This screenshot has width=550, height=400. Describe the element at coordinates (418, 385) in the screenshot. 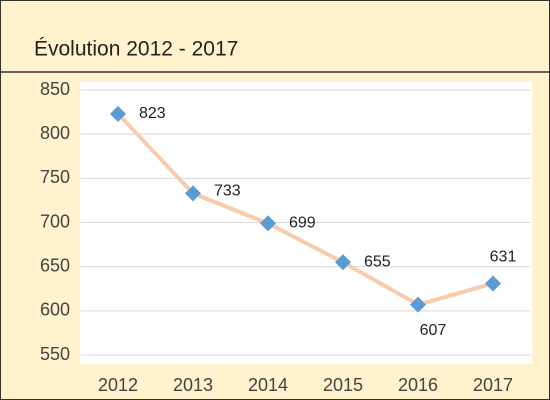

I see `x-tick-label: 2016` at that location.